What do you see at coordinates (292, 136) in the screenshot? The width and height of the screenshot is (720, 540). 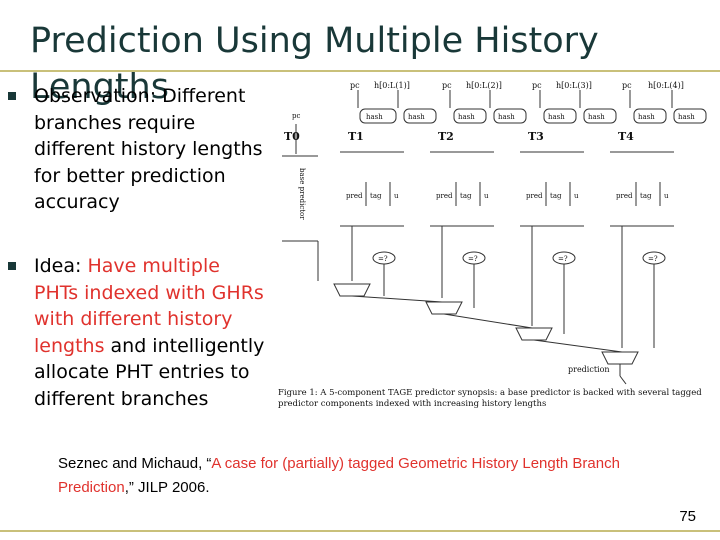 I see `svg-text: T0` at bounding box center [292, 136].